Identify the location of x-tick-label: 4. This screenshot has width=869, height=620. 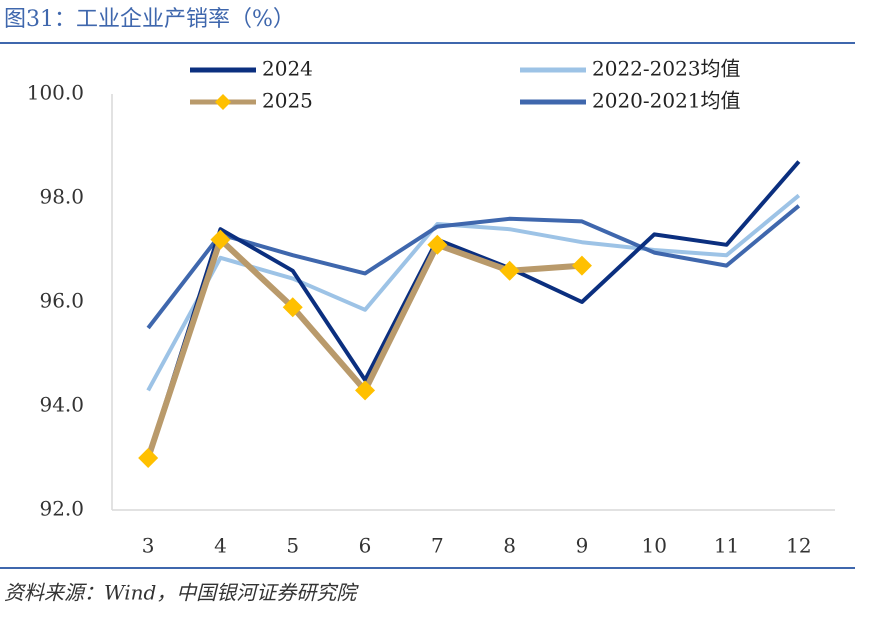
(220, 546).